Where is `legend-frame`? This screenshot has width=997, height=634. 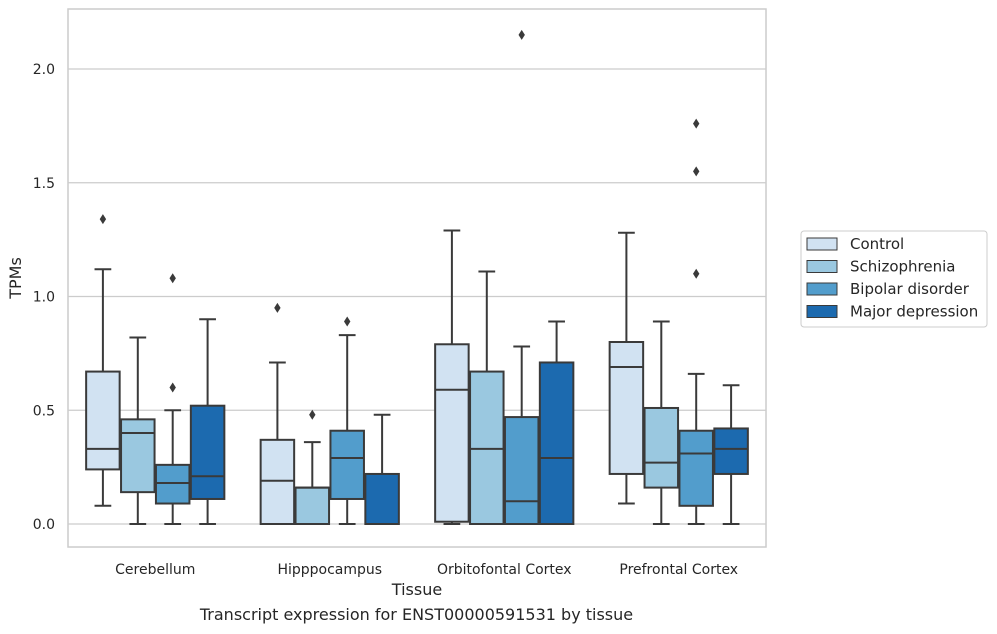 legend-frame is located at coordinates (894, 279).